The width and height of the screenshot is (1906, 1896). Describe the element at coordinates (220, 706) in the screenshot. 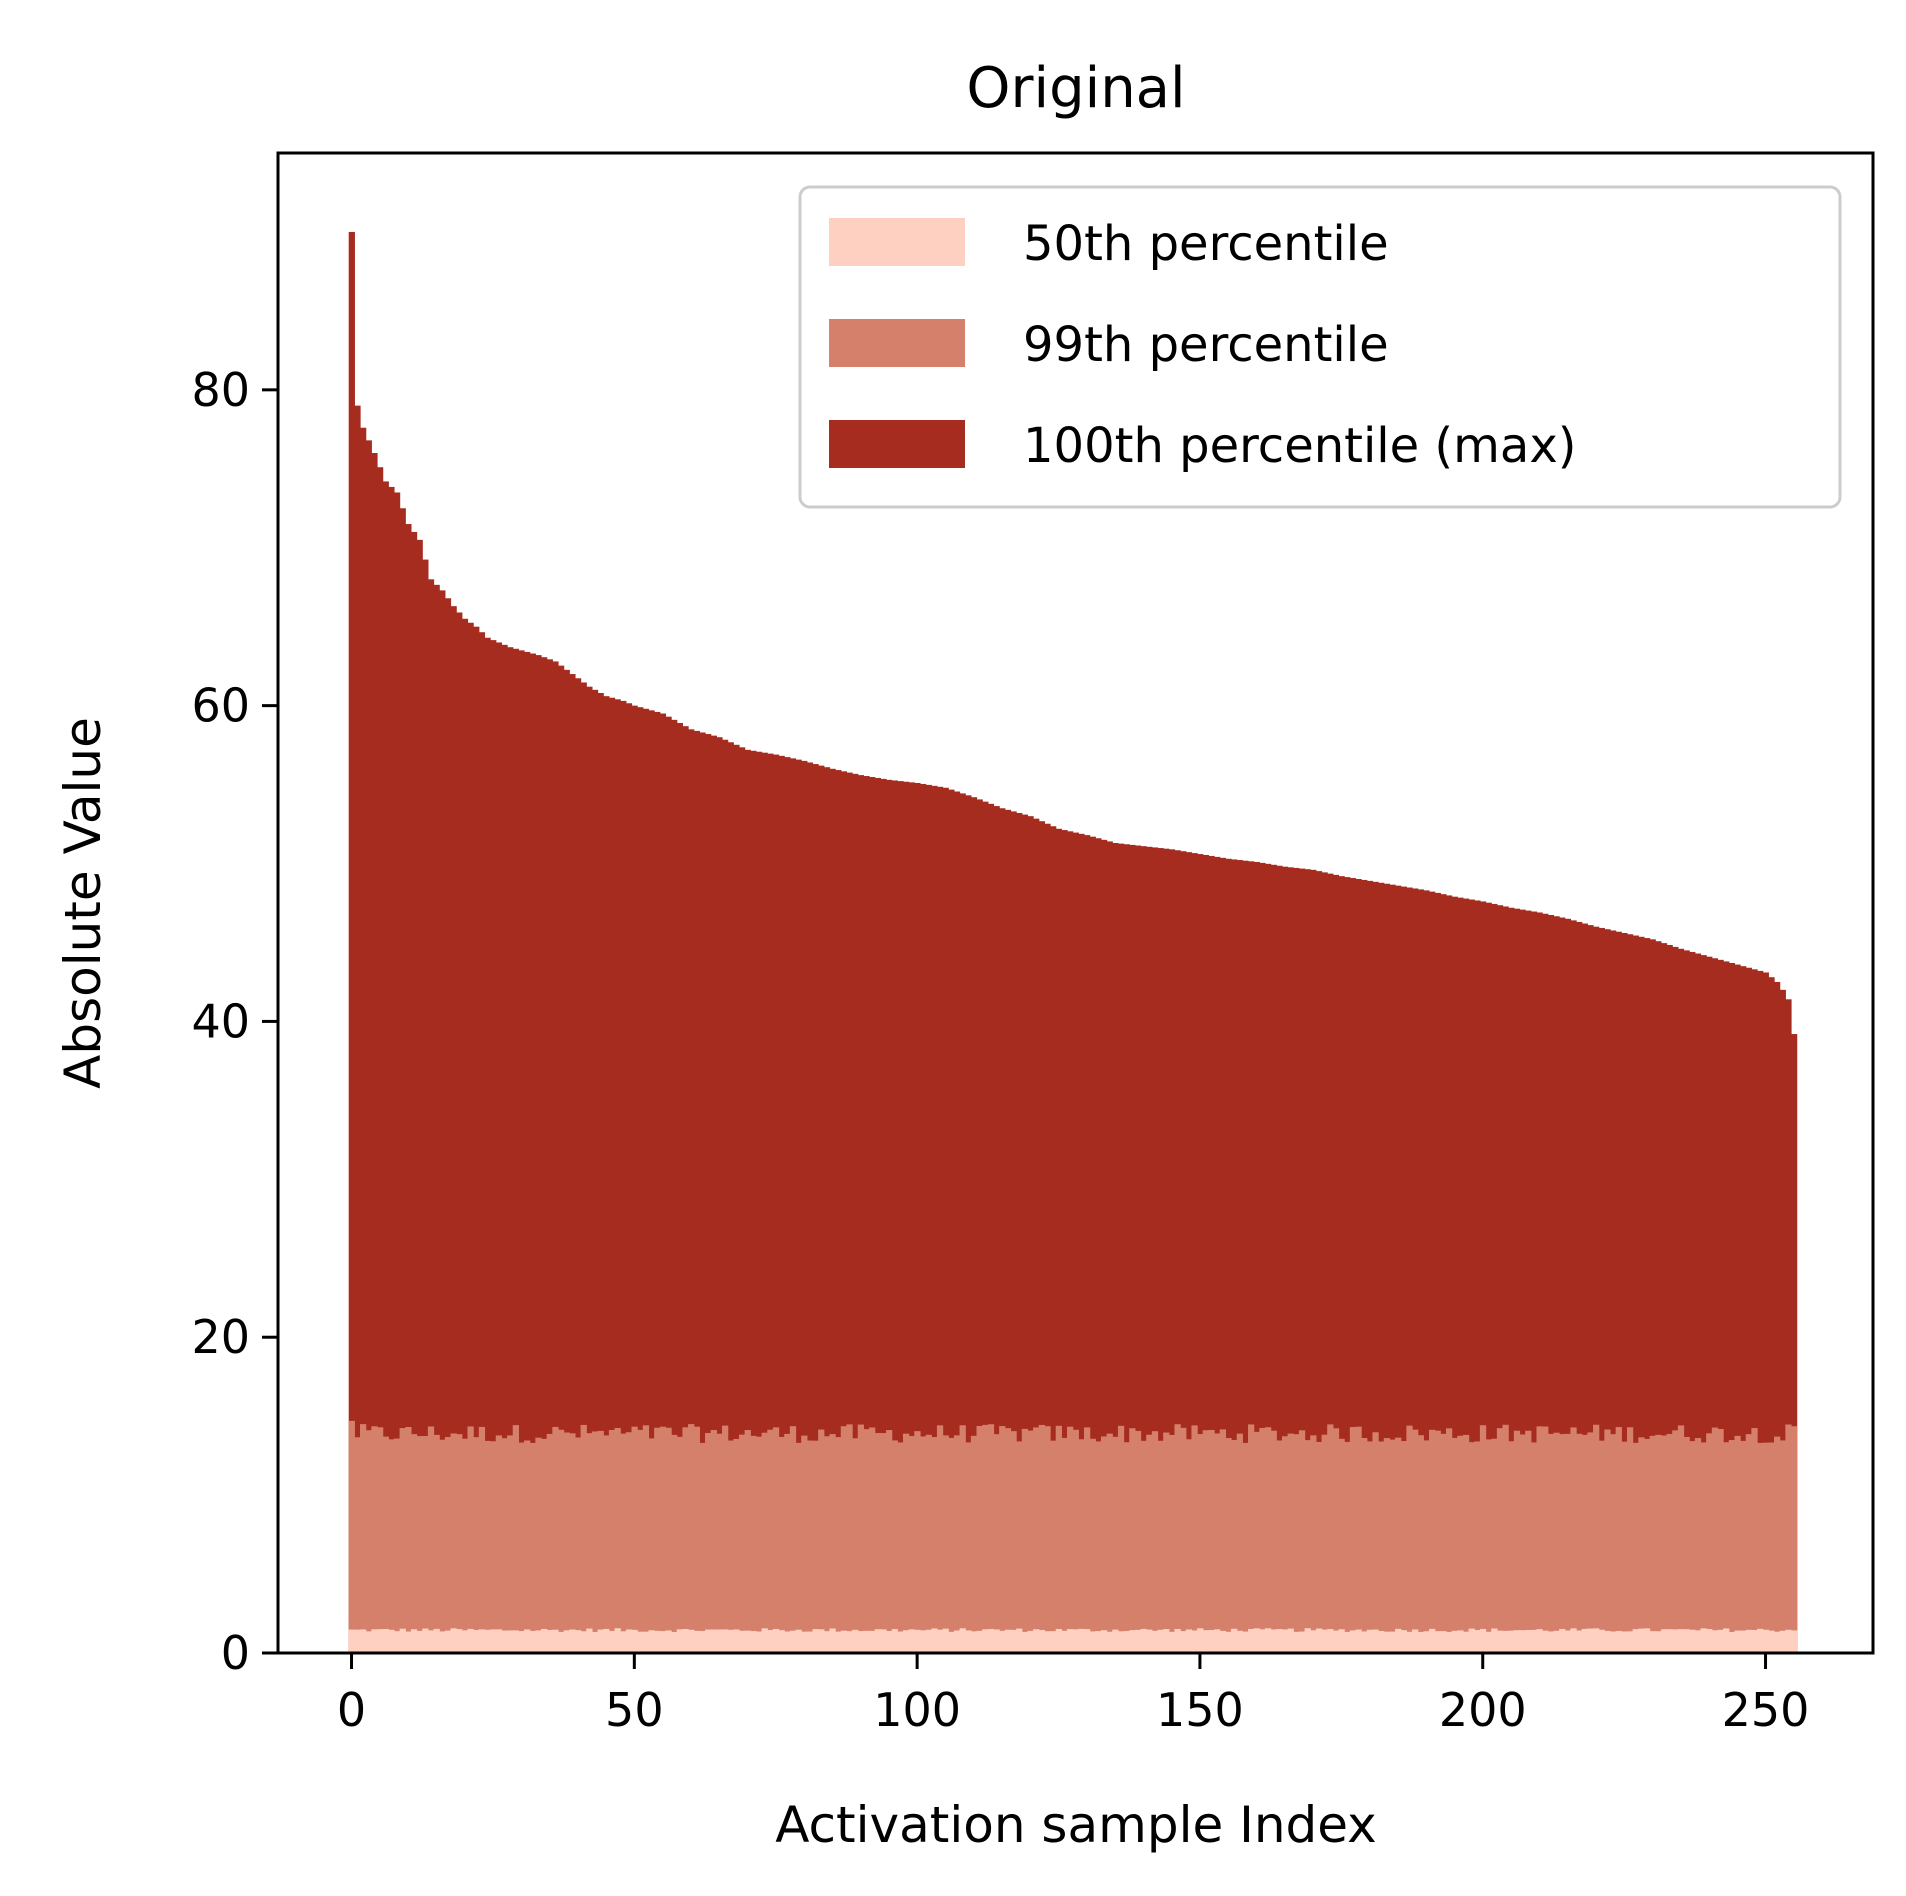

I see `y-tick-label: 60` at that location.